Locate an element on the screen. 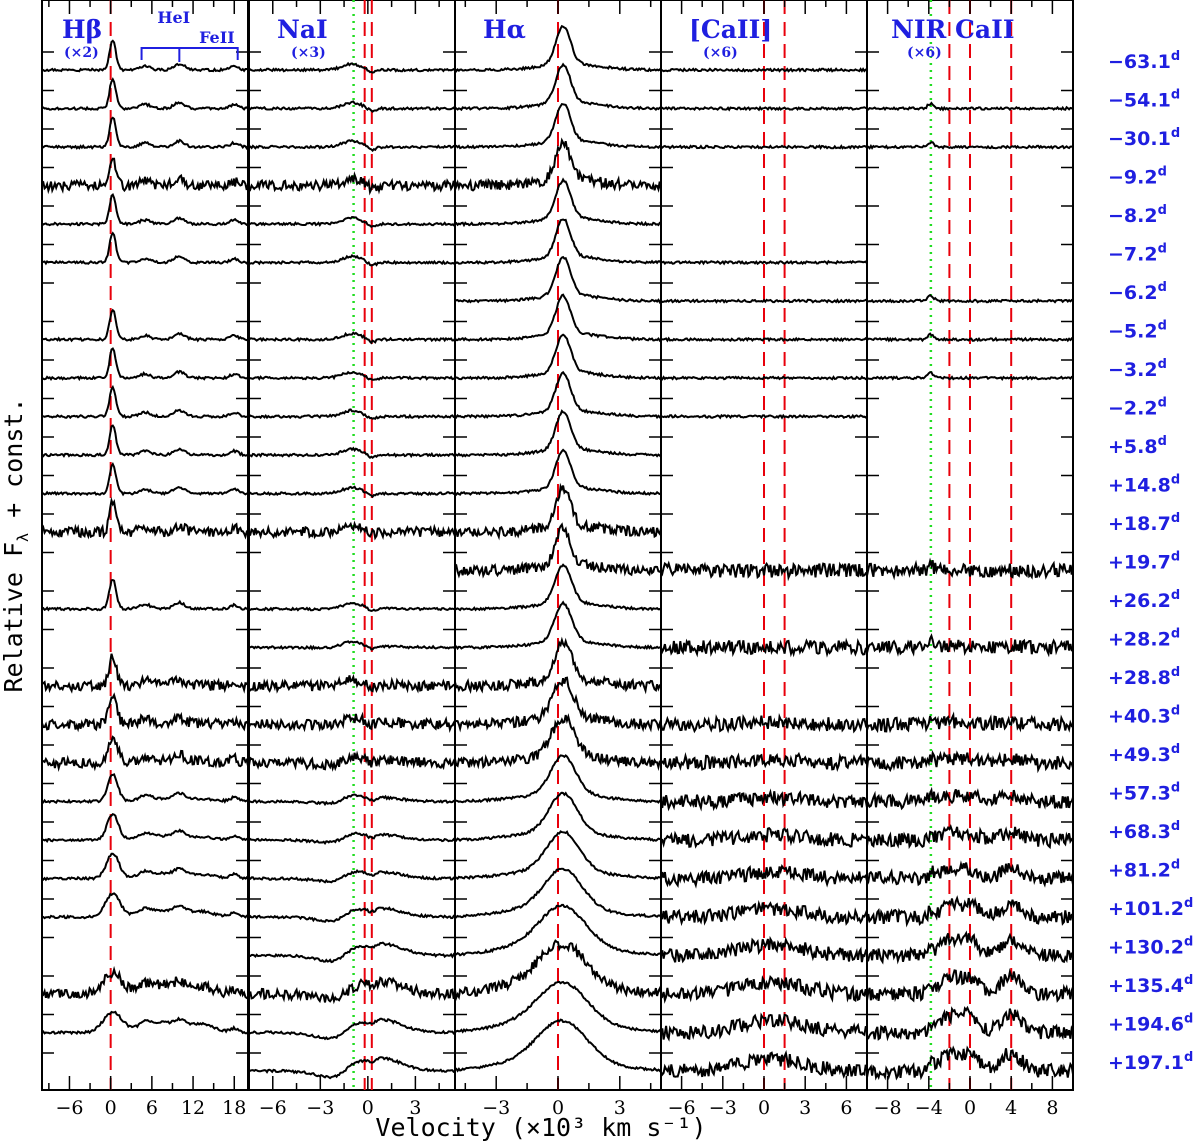 Image resolution: width=1200 pixels, height=1148 pixels. spectrum-0-+14.8 is located at coordinates (145, 479).